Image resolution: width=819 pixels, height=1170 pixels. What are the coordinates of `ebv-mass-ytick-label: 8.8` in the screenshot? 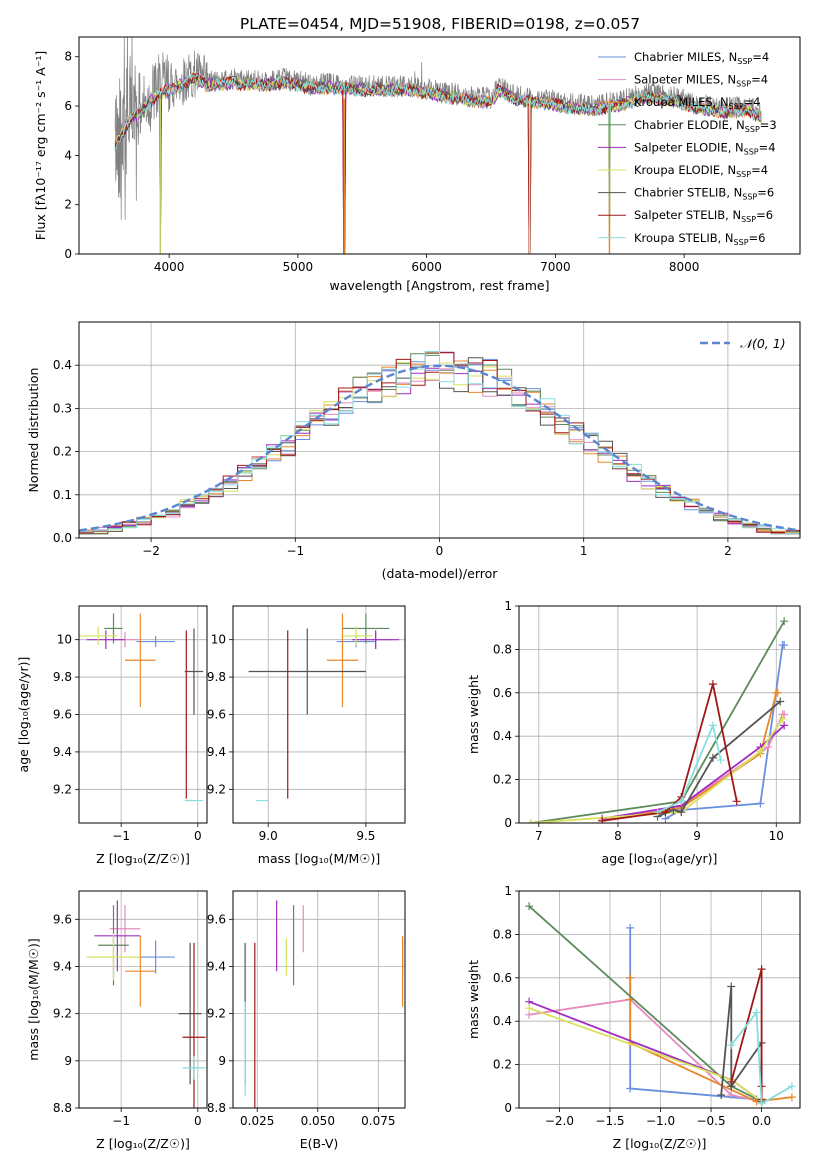 It's located at (216, 1108).